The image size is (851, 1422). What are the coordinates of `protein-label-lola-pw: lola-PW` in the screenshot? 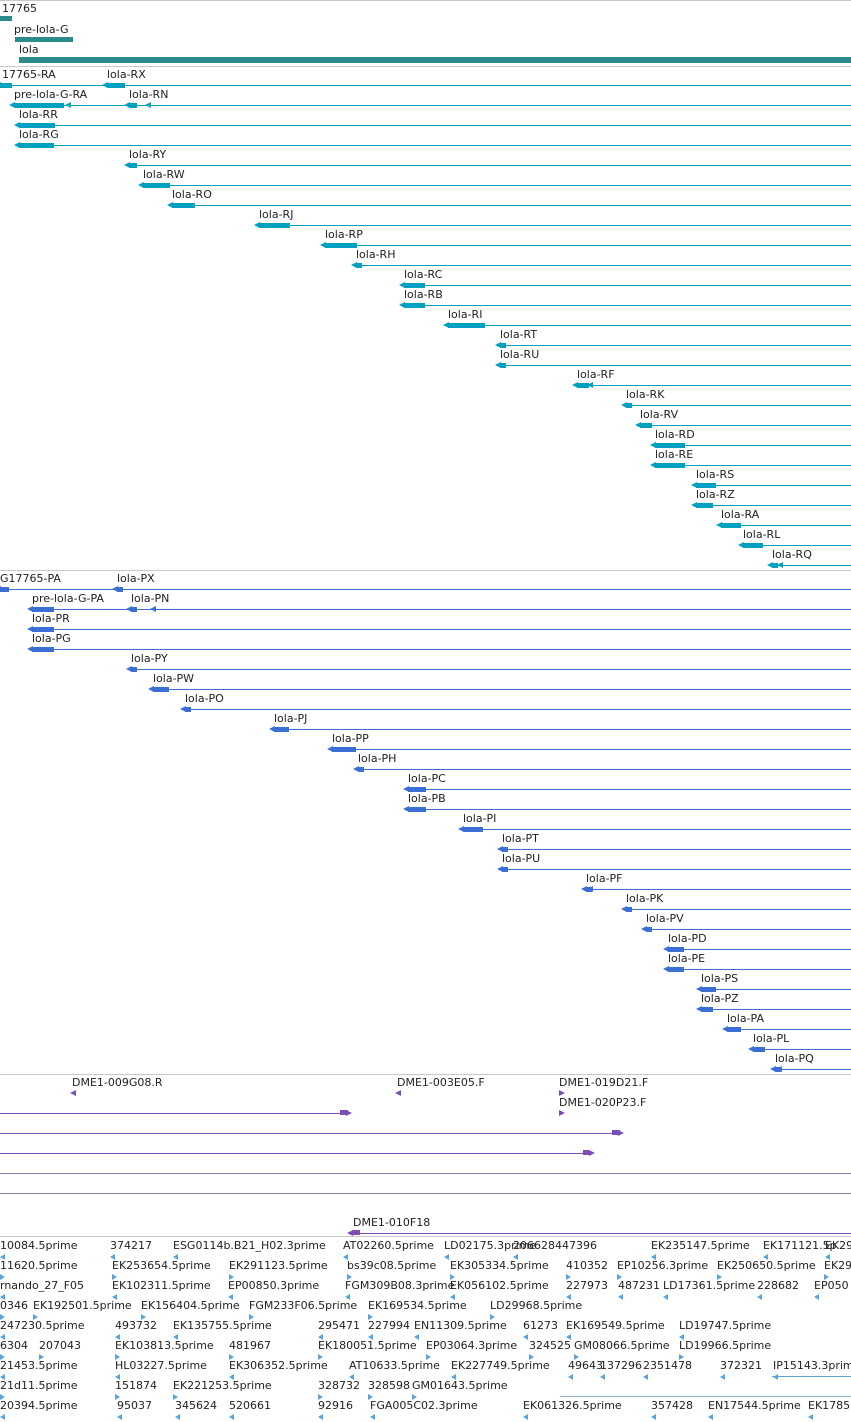 It's located at (174, 678).